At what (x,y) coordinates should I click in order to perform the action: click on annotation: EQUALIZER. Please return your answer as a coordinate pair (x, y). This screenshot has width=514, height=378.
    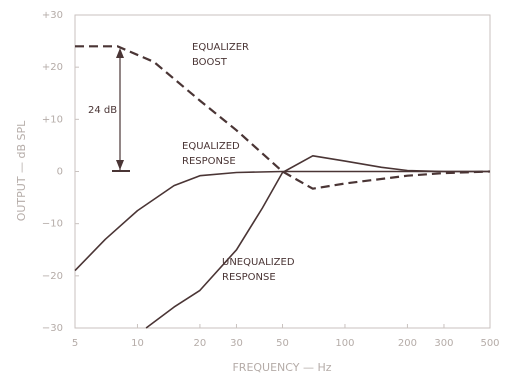
    Looking at the image, I should click on (220, 47).